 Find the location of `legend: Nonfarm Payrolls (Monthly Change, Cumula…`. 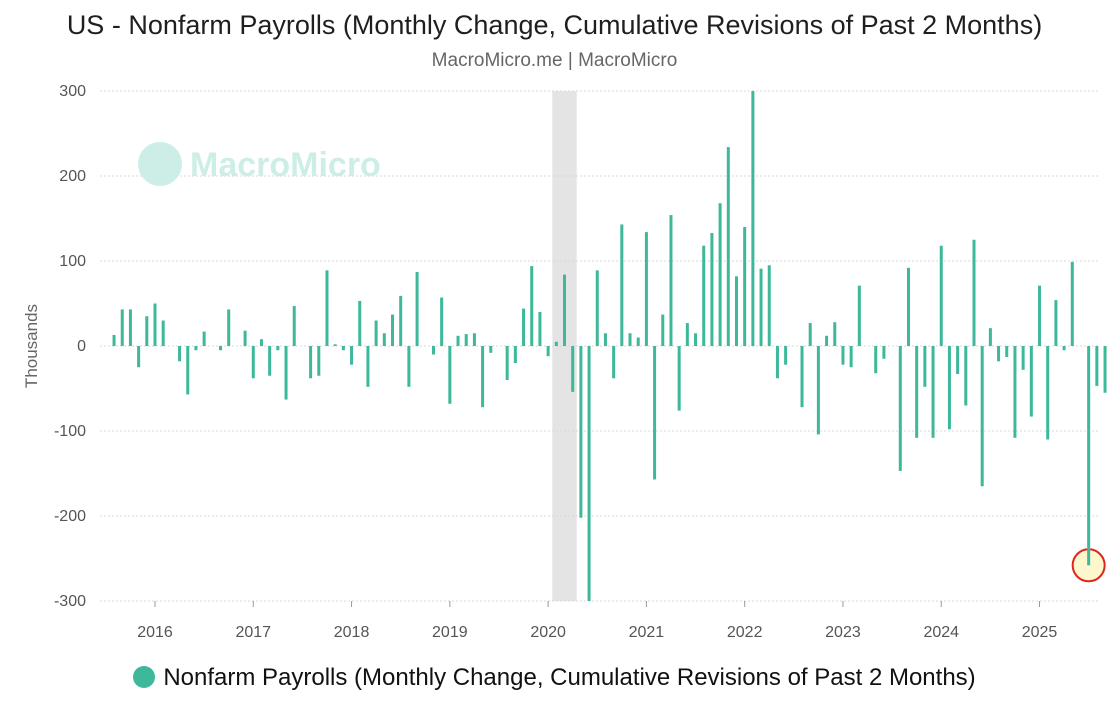

legend: Nonfarm Payrolls (Monthly Change, Cumula… is located at coordinates (554, 678).